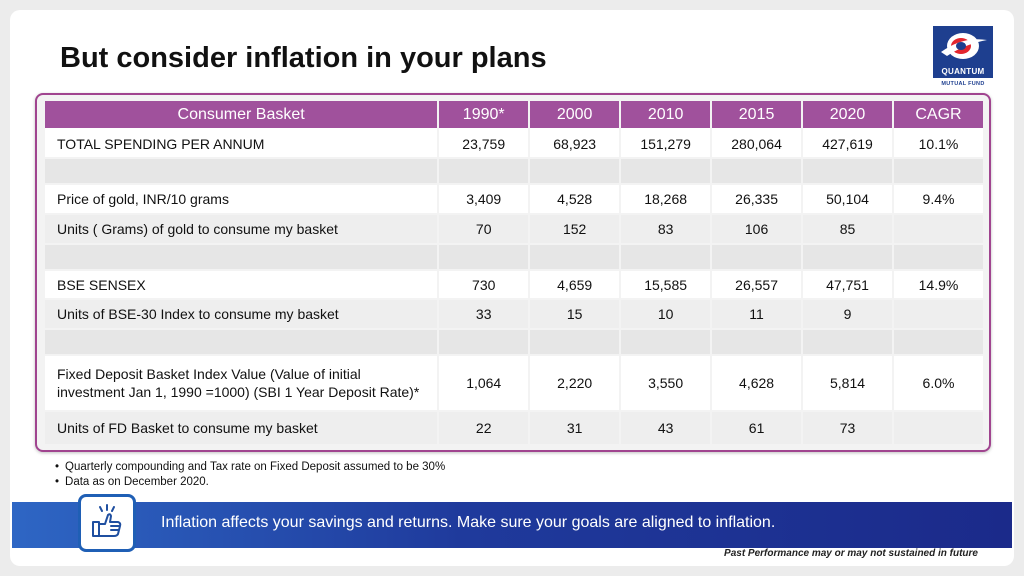 The height and width of the screenshot is (576, 1024). I want to click on table-cell: 1,064, so click(484, 384).